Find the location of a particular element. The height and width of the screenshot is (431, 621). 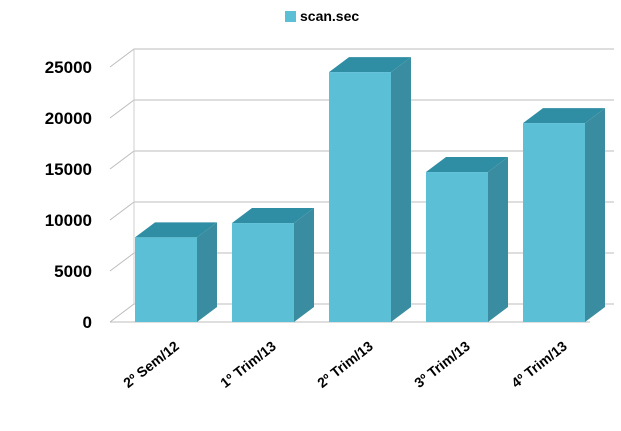

x-tick-label: 2º Trim/13 is located at coordinates (345, 364).